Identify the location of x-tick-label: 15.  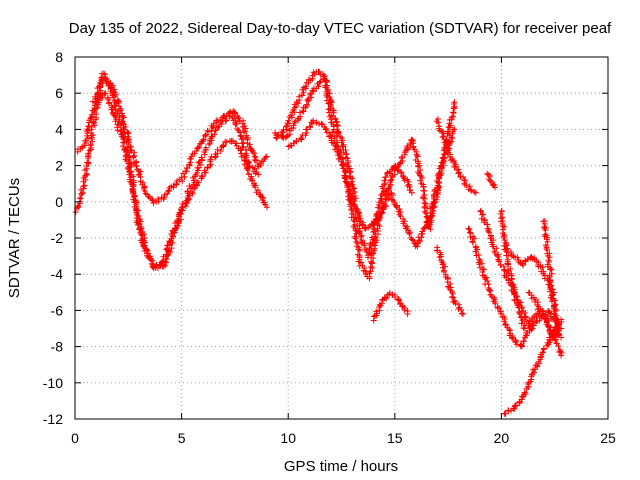
(395, 438).